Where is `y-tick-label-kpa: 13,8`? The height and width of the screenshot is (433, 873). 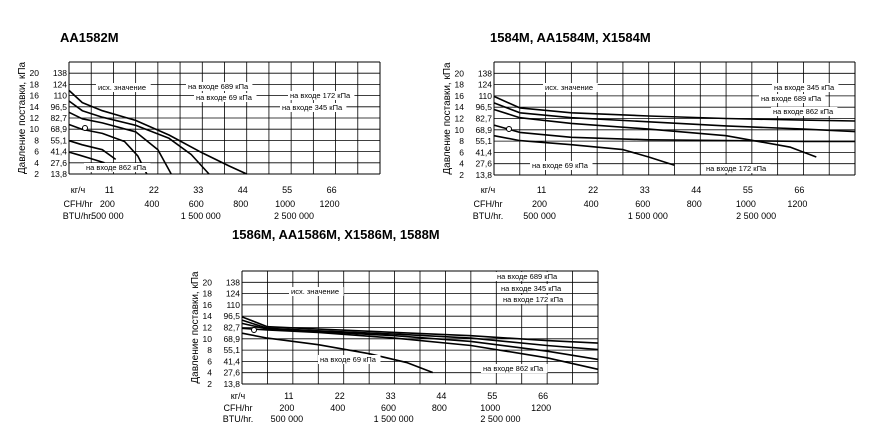 y-tick-label-kpa: 13,8 is located at coordinates (58, 174).